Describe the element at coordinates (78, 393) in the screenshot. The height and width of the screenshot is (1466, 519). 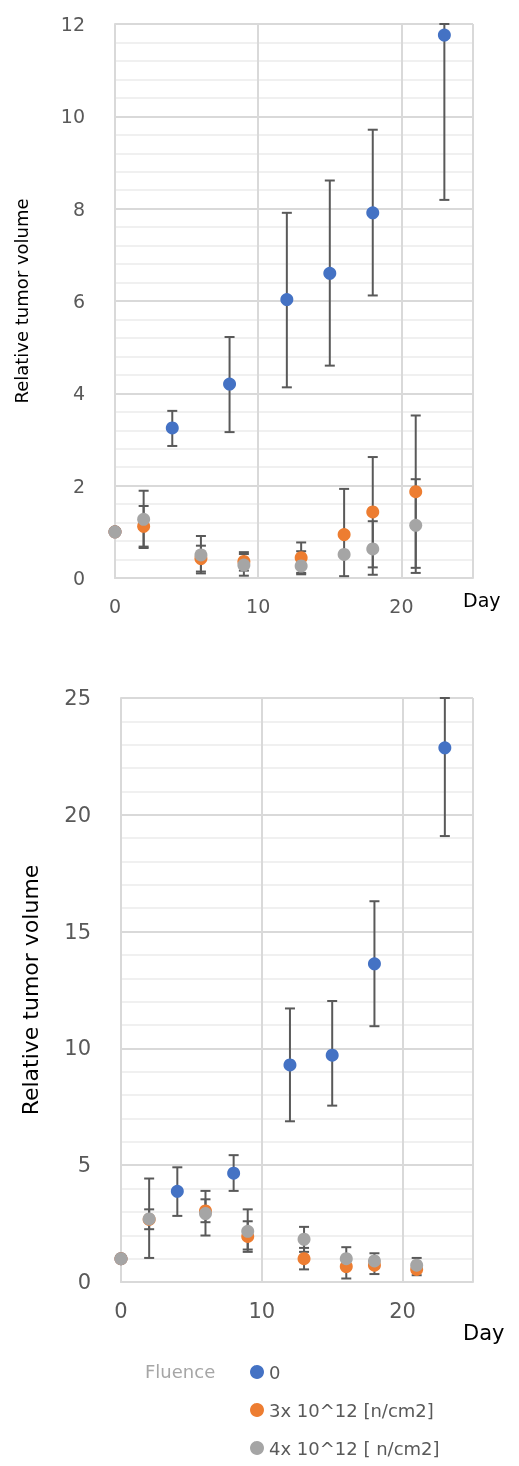
I see `y-tick-label: 4` at that location.